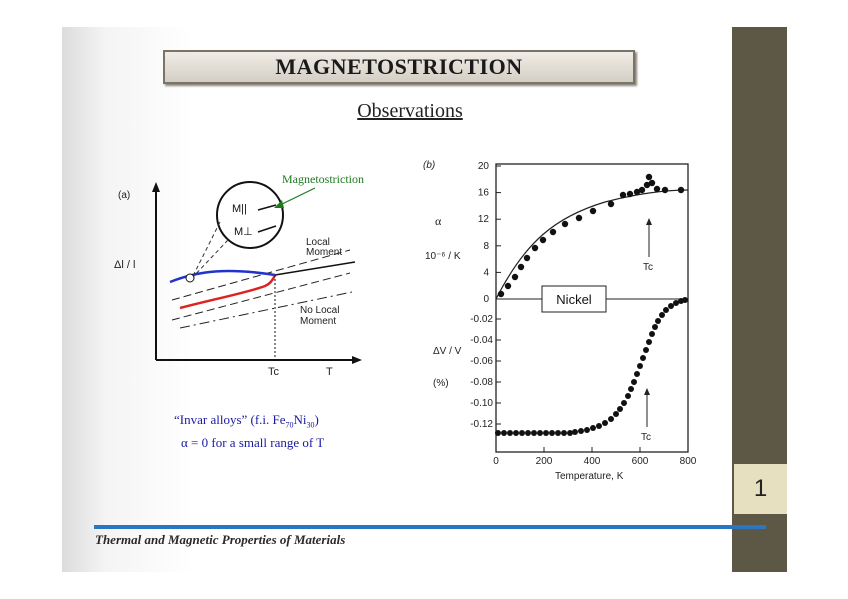  I want to click on top-tick-label: 0, so click(486, 299).